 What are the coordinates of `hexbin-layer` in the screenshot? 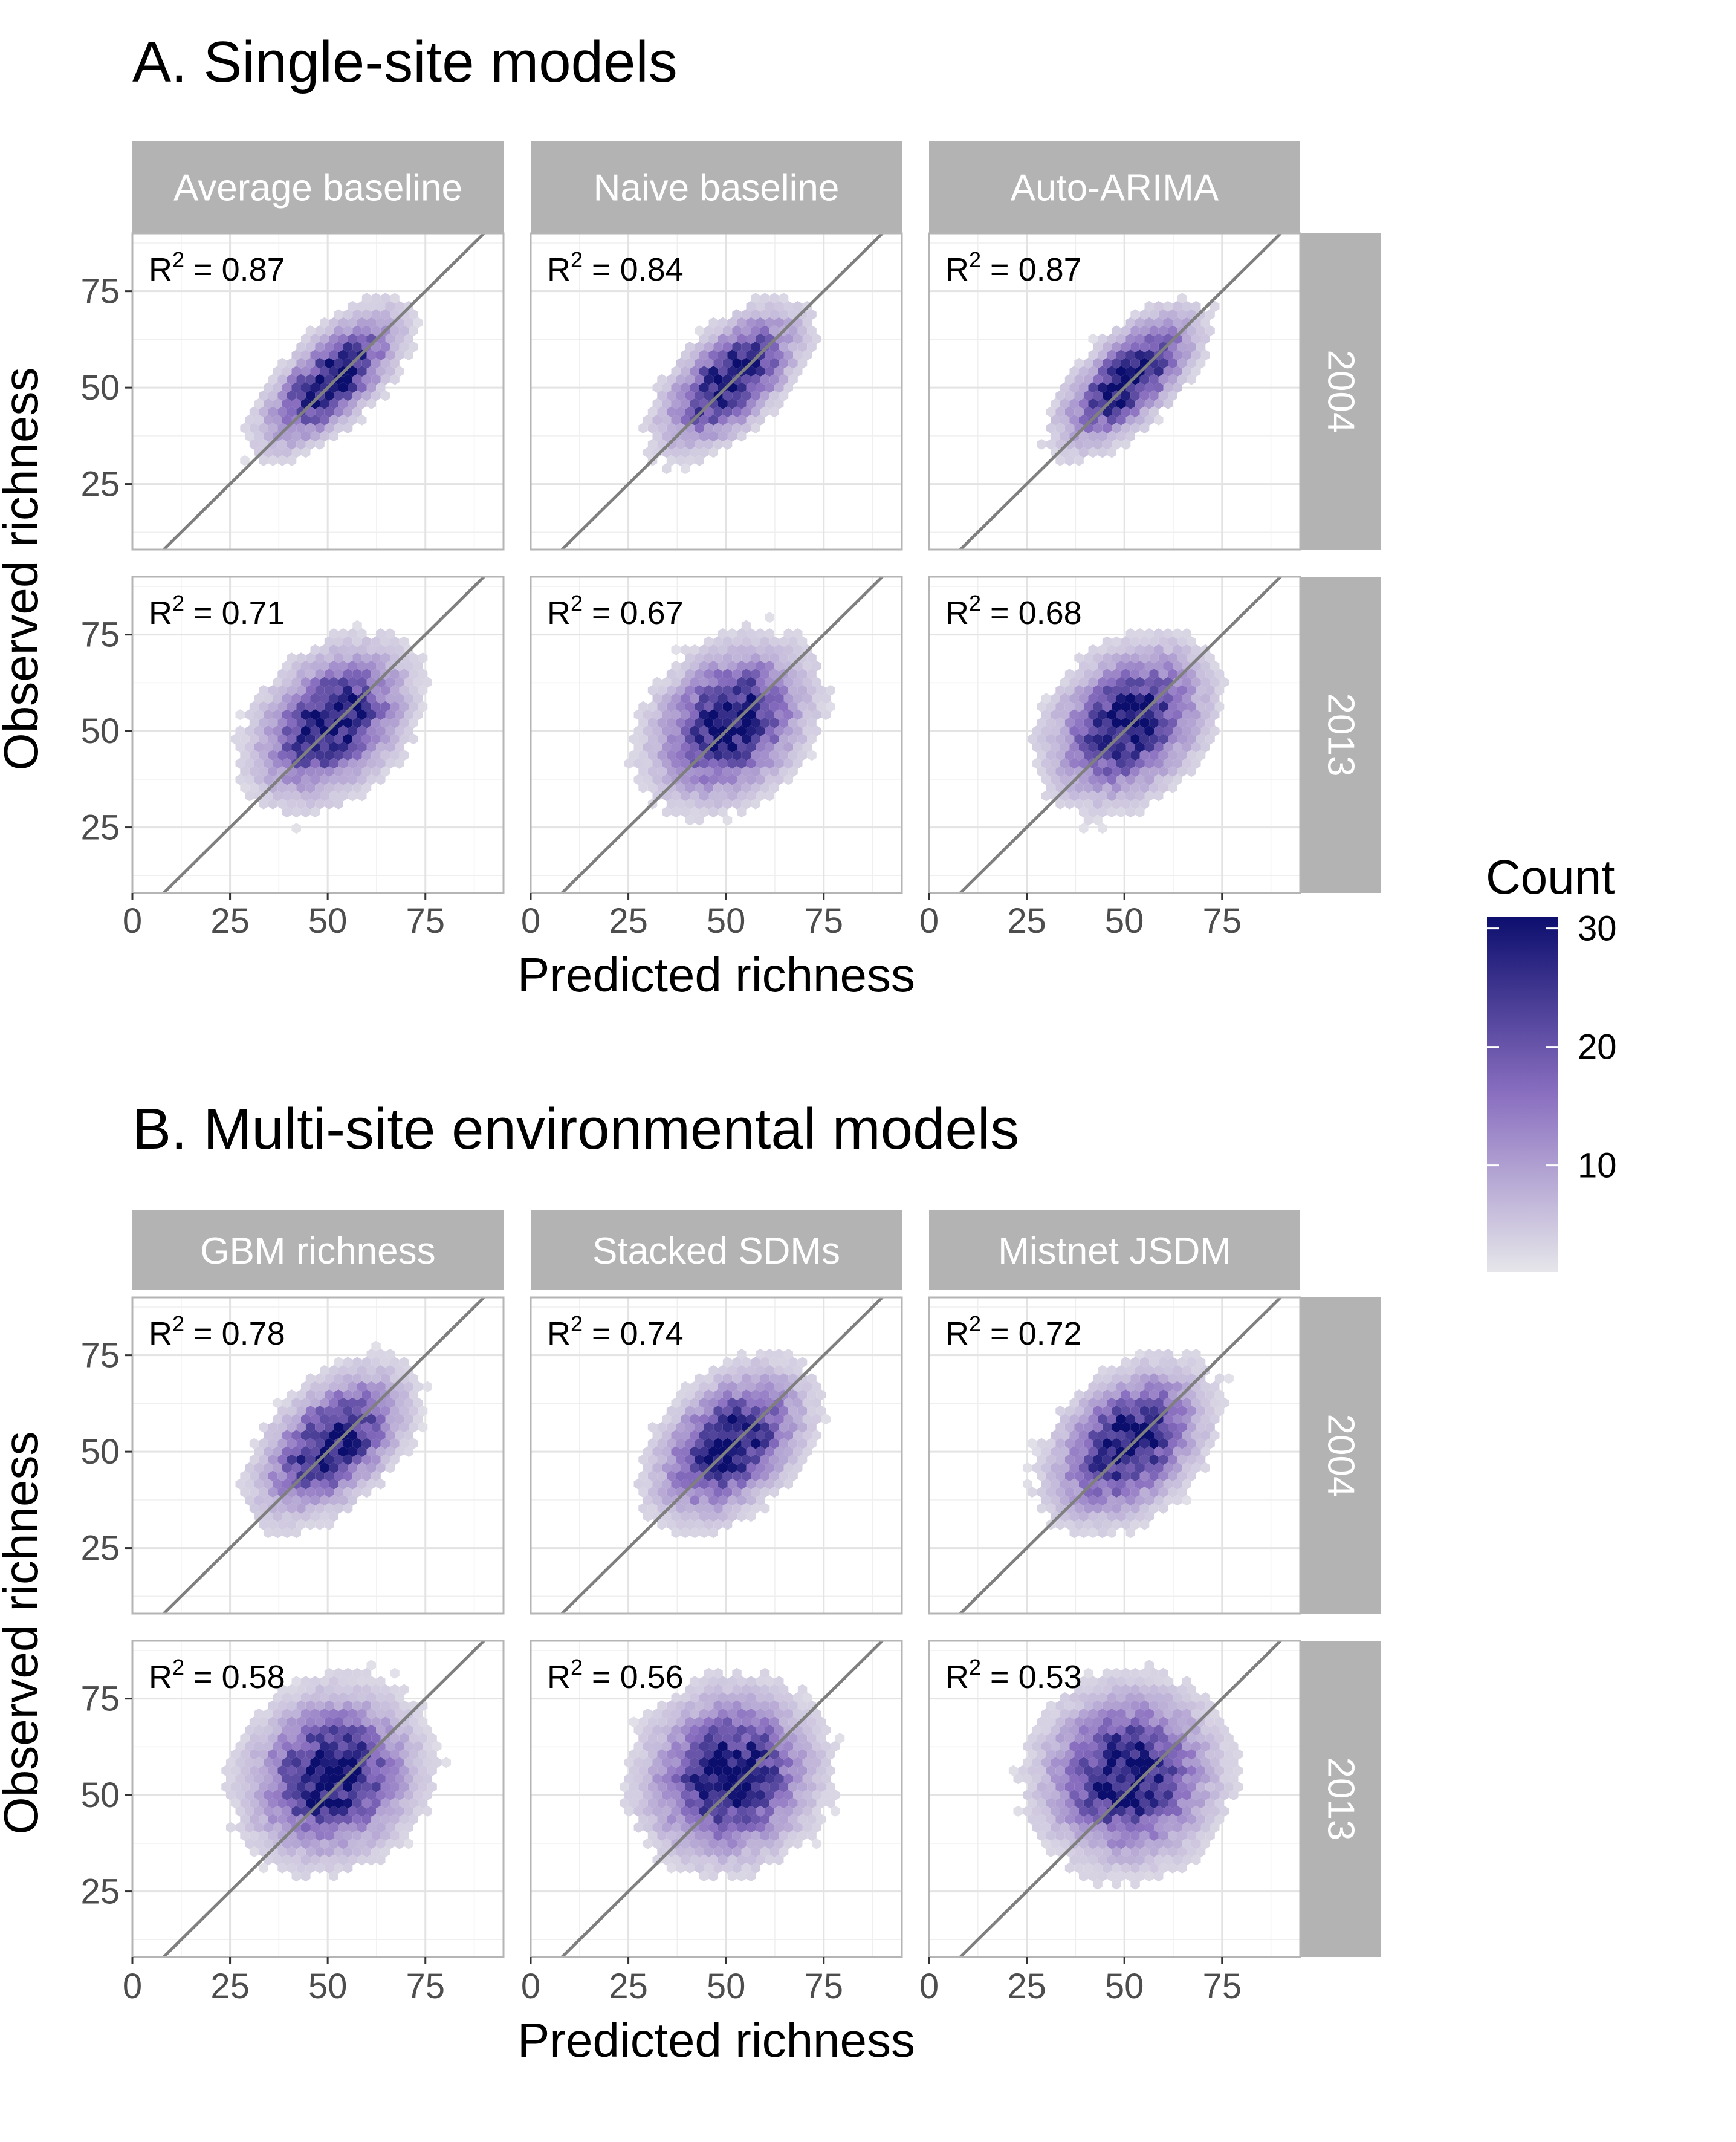 It's located at (336, 1771).